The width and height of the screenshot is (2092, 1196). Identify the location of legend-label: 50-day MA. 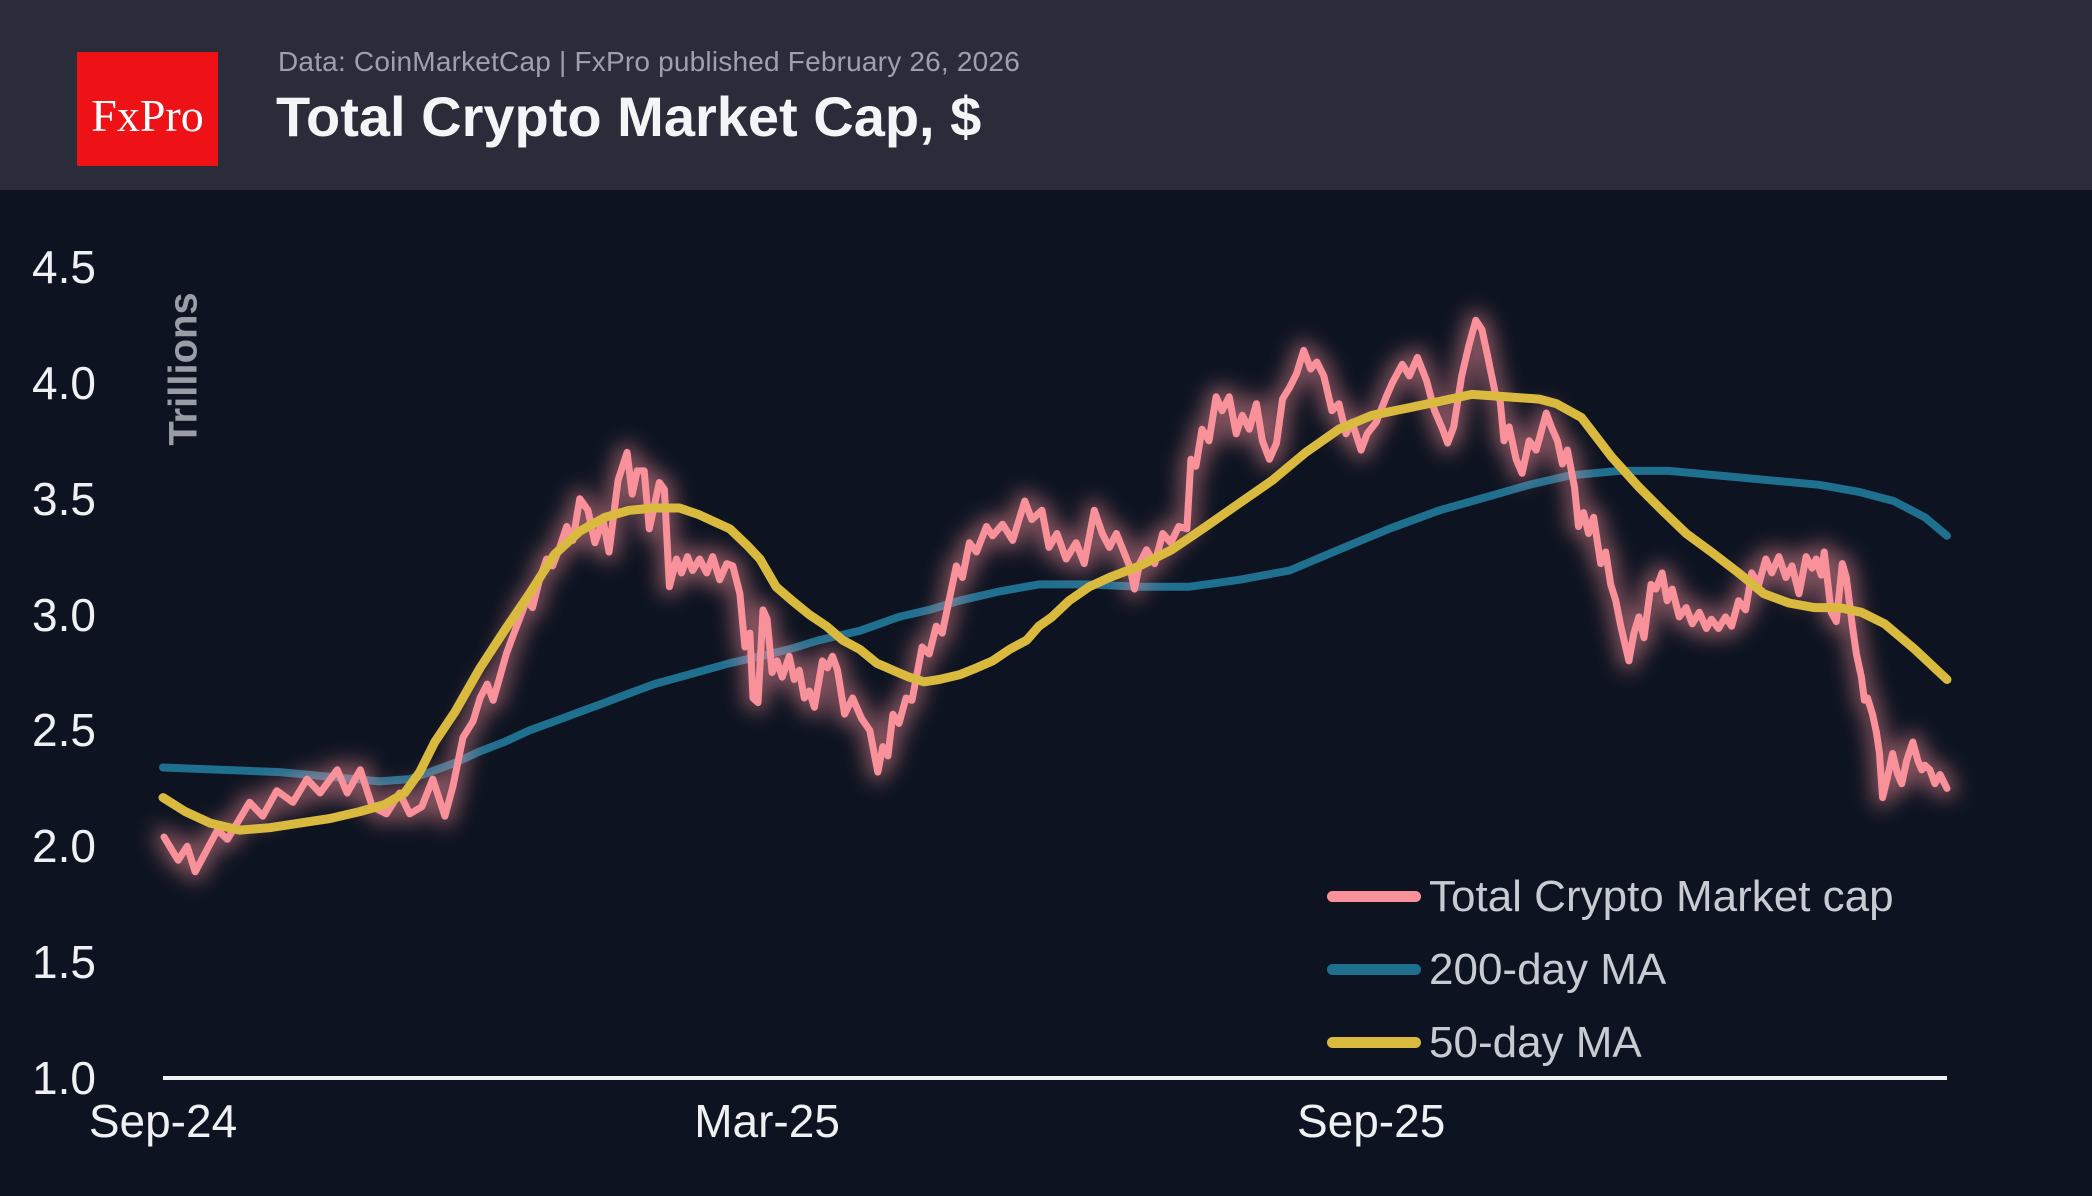
(1535, 1042).